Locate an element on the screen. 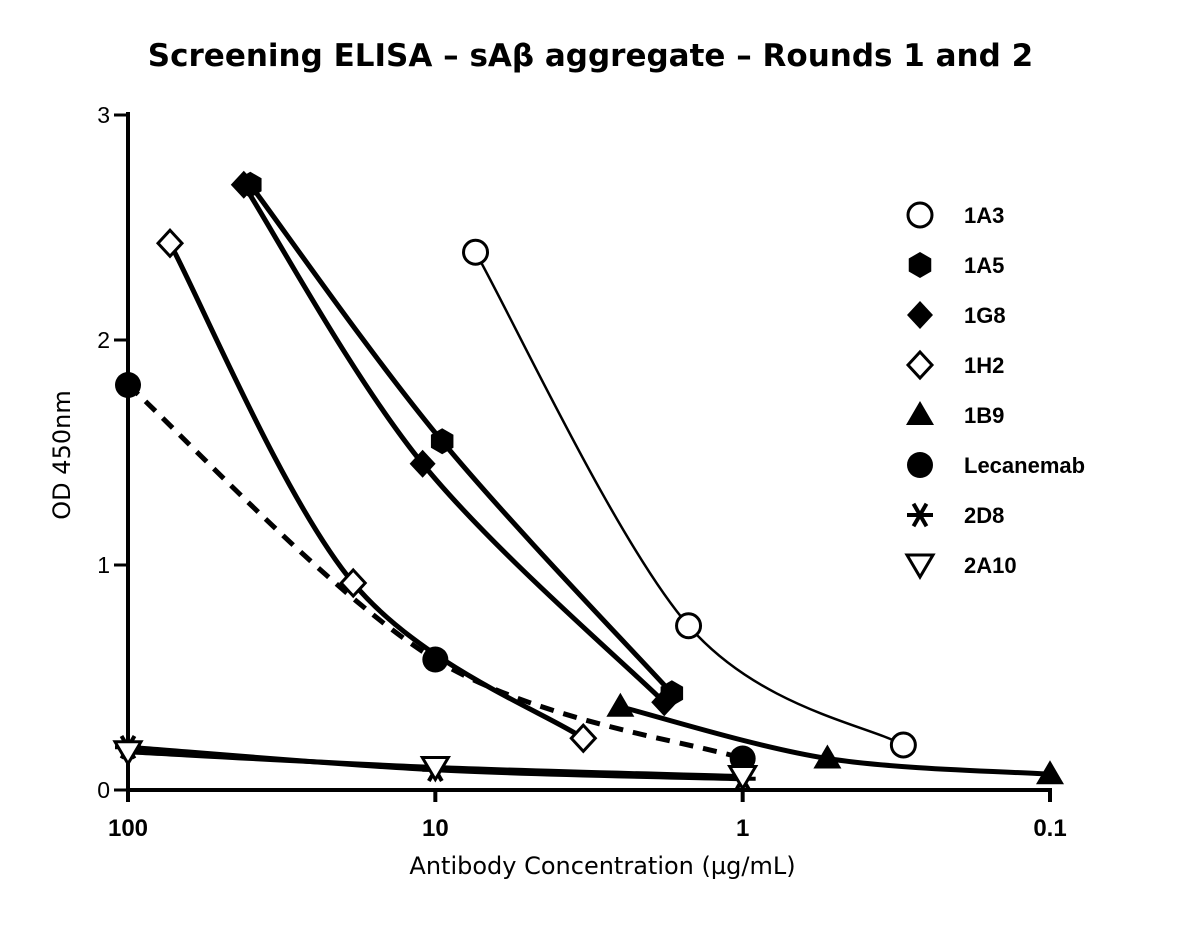  x-tick-label: 1 is located at coordinates (742, 828).